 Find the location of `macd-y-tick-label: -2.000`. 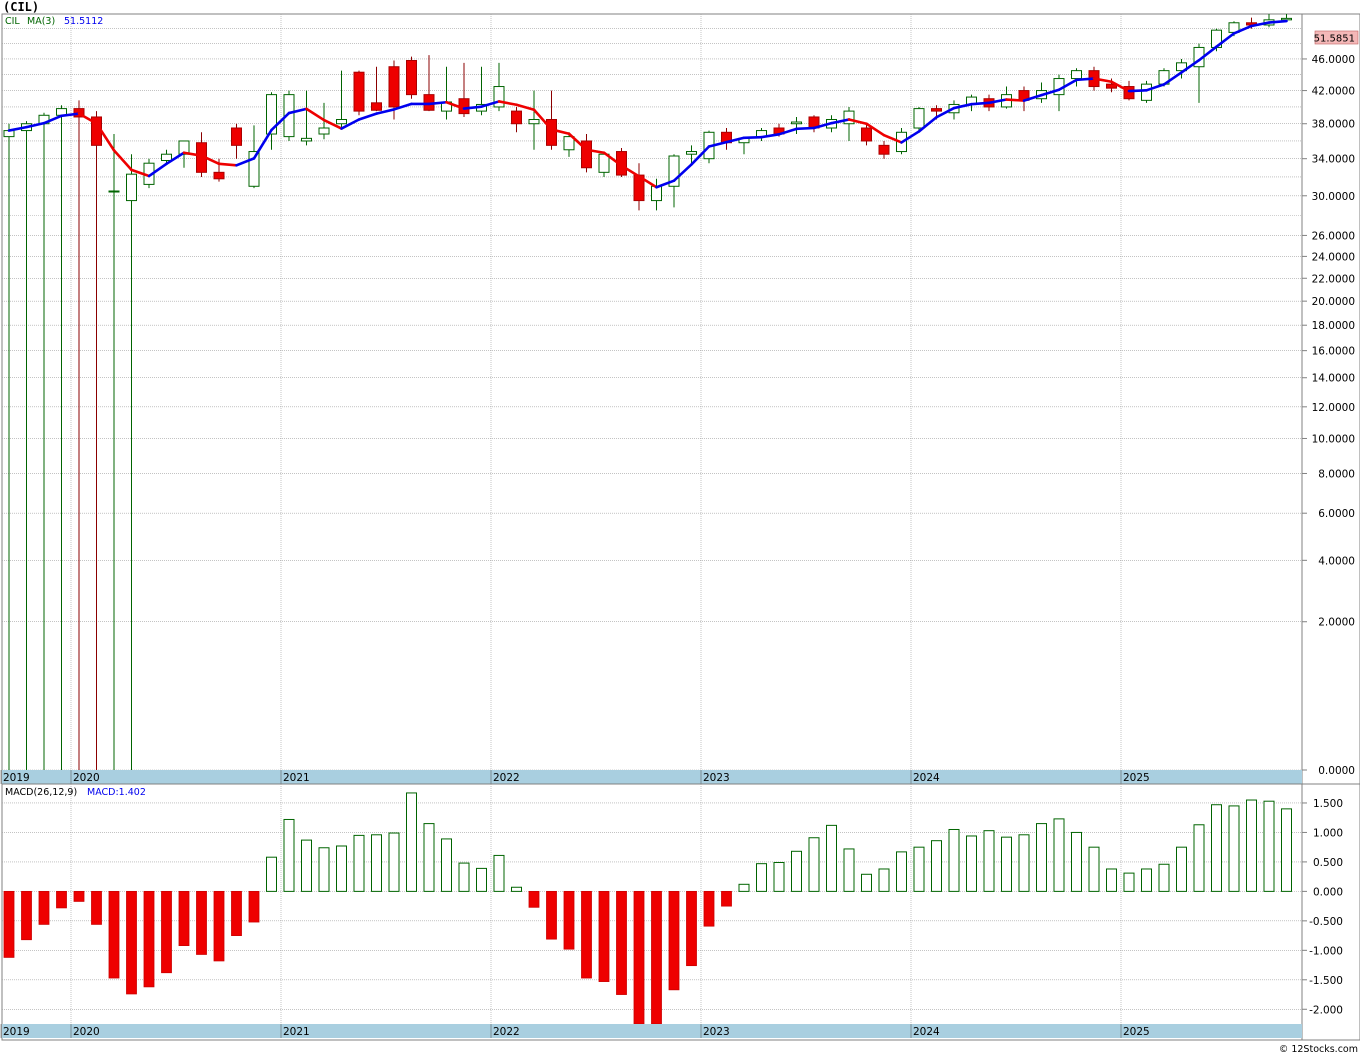

macd-y-tick-label: -2.000 is located at coordinates (1326, 1010).